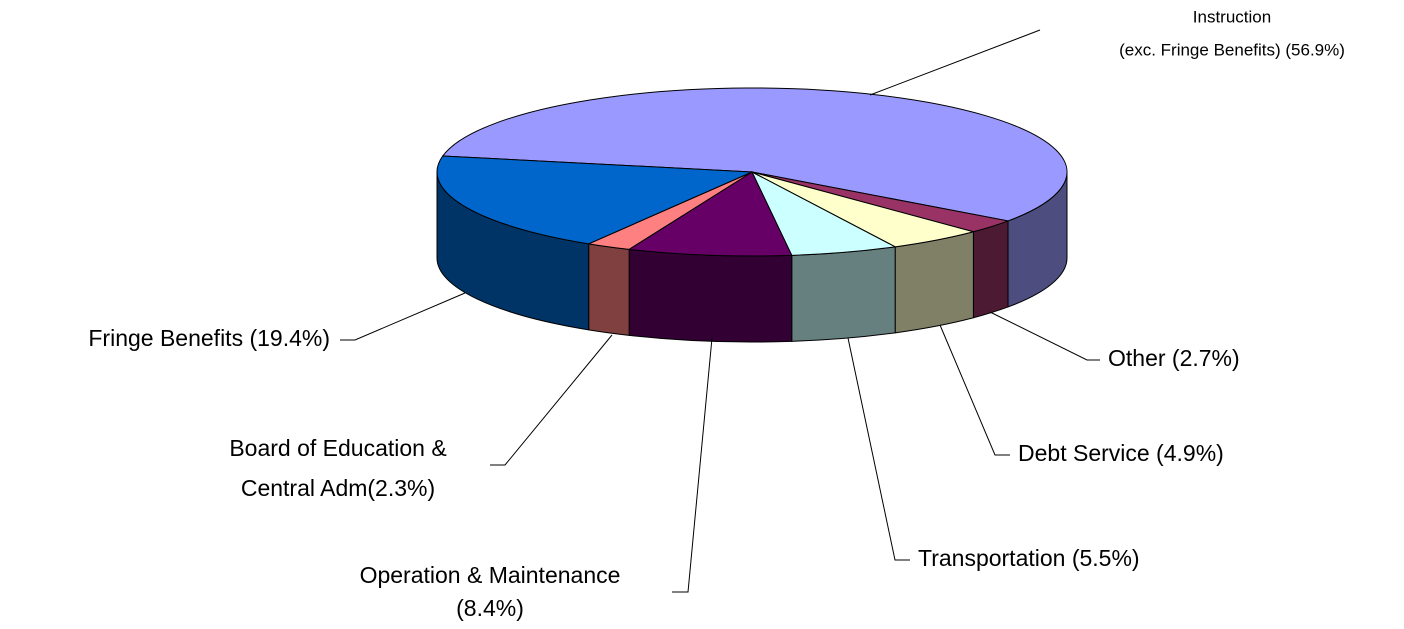 This screenshot has width=1404, height=629. Describe the element at coordinates (490, 608) in the screenshot. I see `slice-label: (8.4%)` at that location.